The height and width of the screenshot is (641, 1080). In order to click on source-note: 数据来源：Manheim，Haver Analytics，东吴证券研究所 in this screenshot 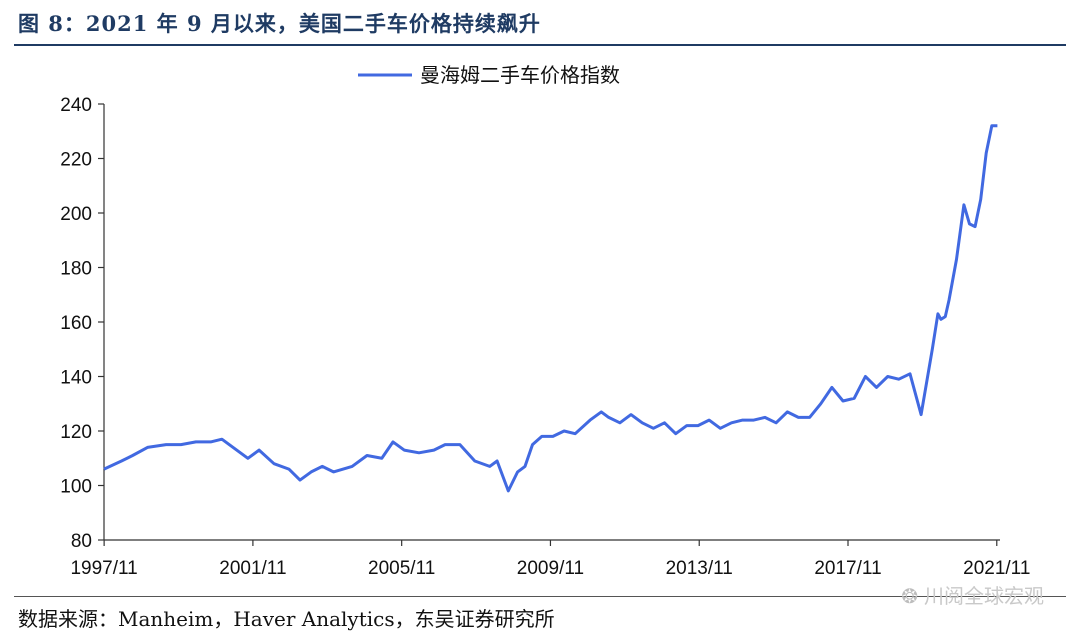, I will do `click(286, 619)`.